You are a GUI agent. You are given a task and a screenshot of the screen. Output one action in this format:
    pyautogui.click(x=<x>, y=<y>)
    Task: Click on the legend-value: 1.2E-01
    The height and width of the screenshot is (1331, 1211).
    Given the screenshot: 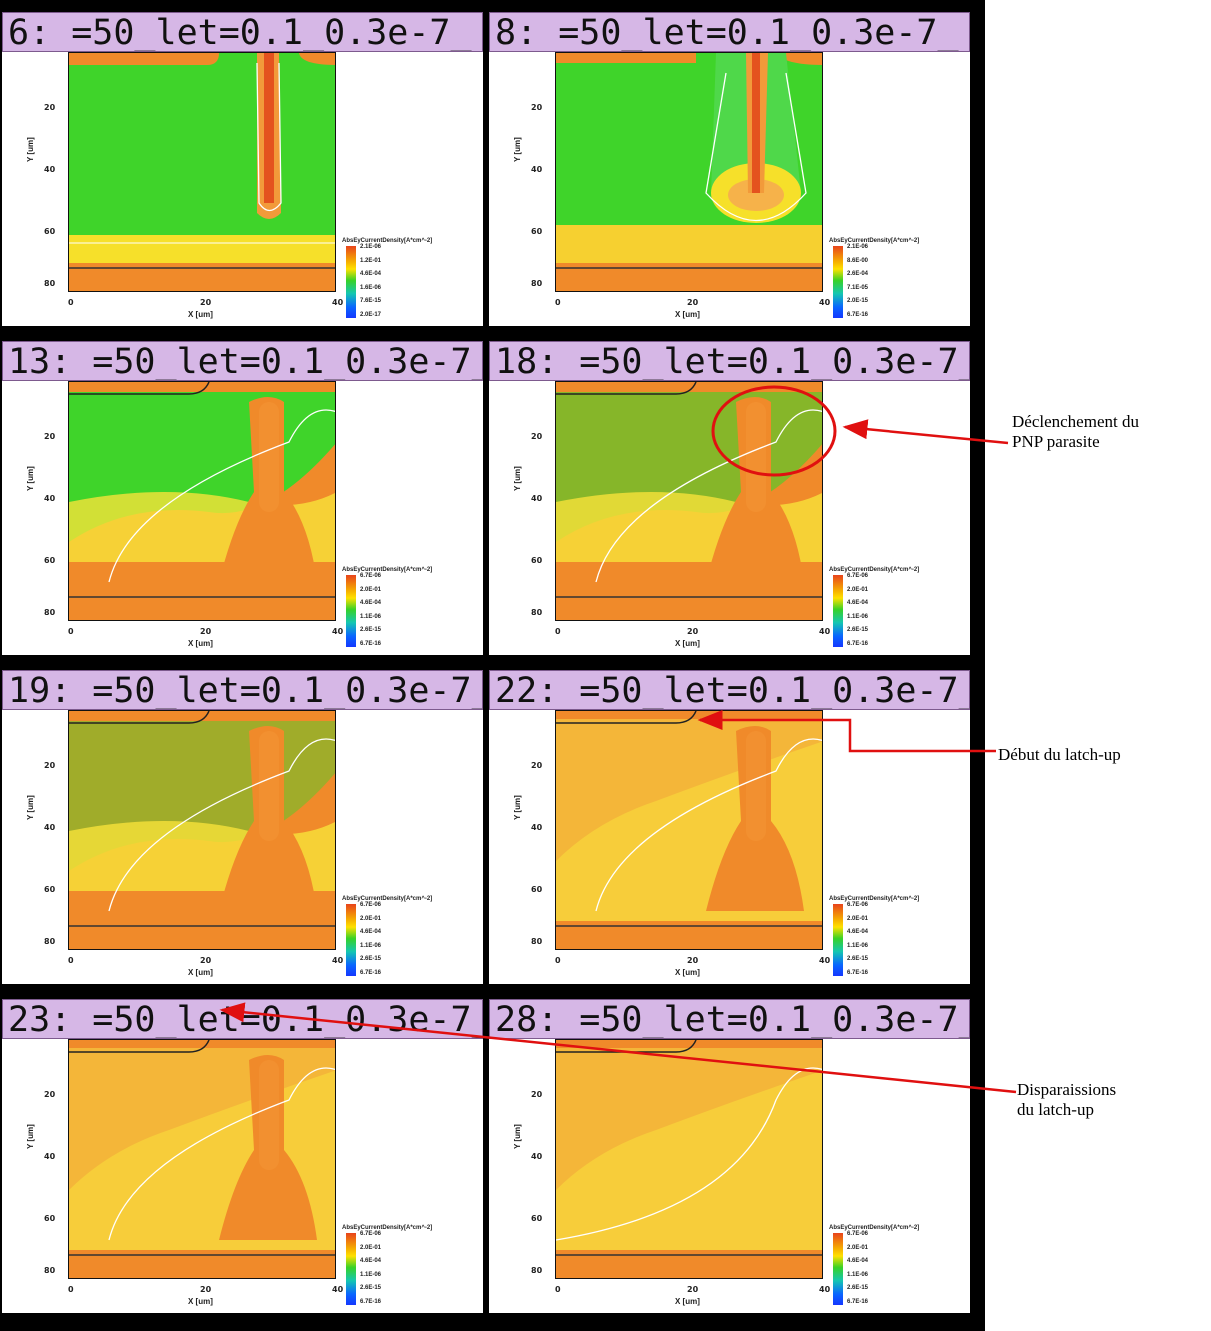 What is the action you would take?
    pyautogui.click(x=371, y=260)
    